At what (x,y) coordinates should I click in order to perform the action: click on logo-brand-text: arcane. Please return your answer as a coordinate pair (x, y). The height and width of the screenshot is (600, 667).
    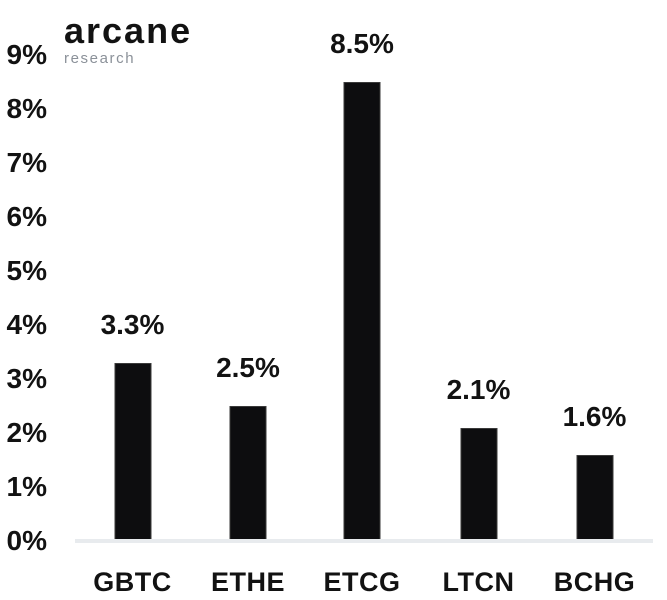
    Looking at the image, I should click on (128, 30).